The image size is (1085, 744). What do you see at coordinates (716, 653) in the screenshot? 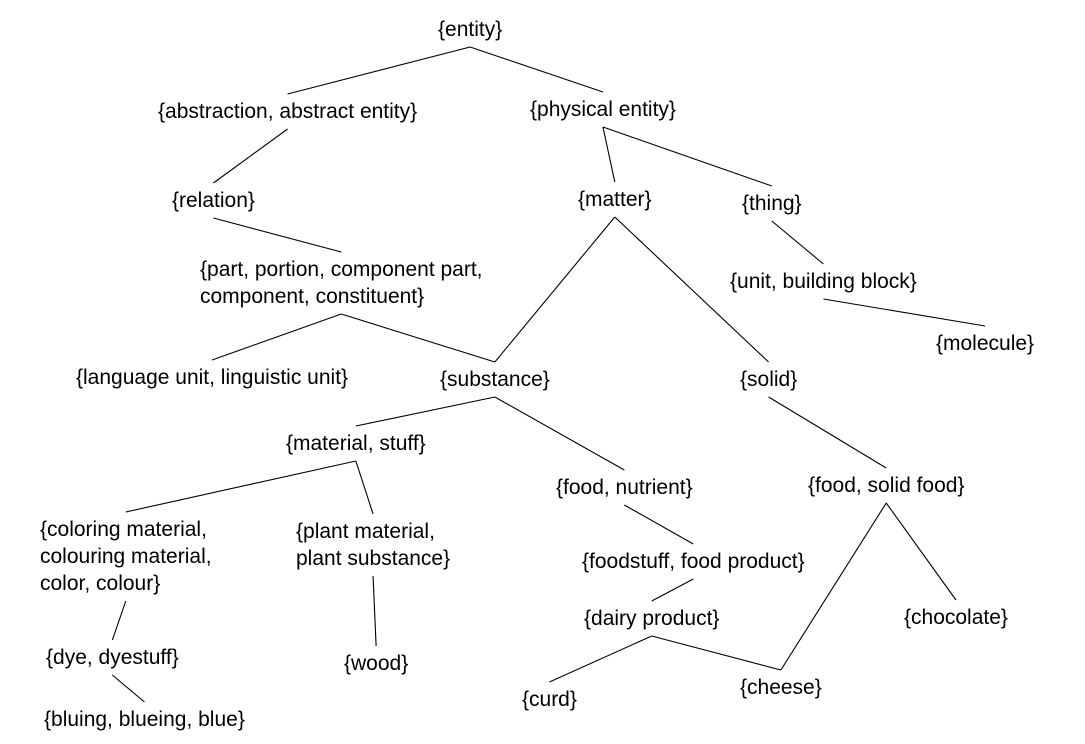
I see `edge-dairy-cheese` at bounding box center [716, 653].